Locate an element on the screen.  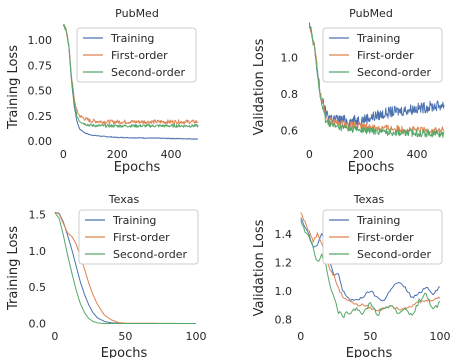
series-line-training is located at coordinates (130, 82).